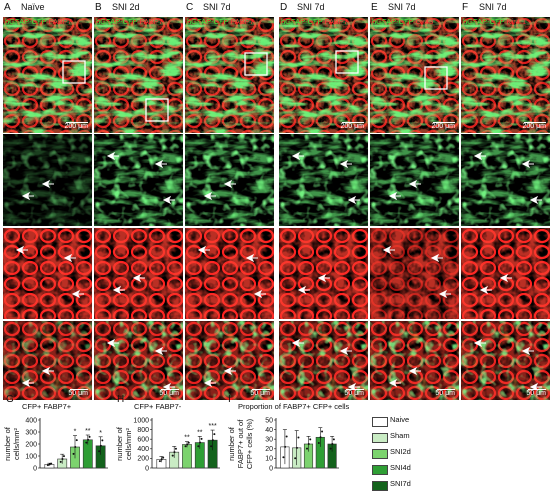 This screenshot has width=550, height=499. Describe the element at coordinates (31, 456) in the screenshot. I see `y-tick-label: 100` at that location.